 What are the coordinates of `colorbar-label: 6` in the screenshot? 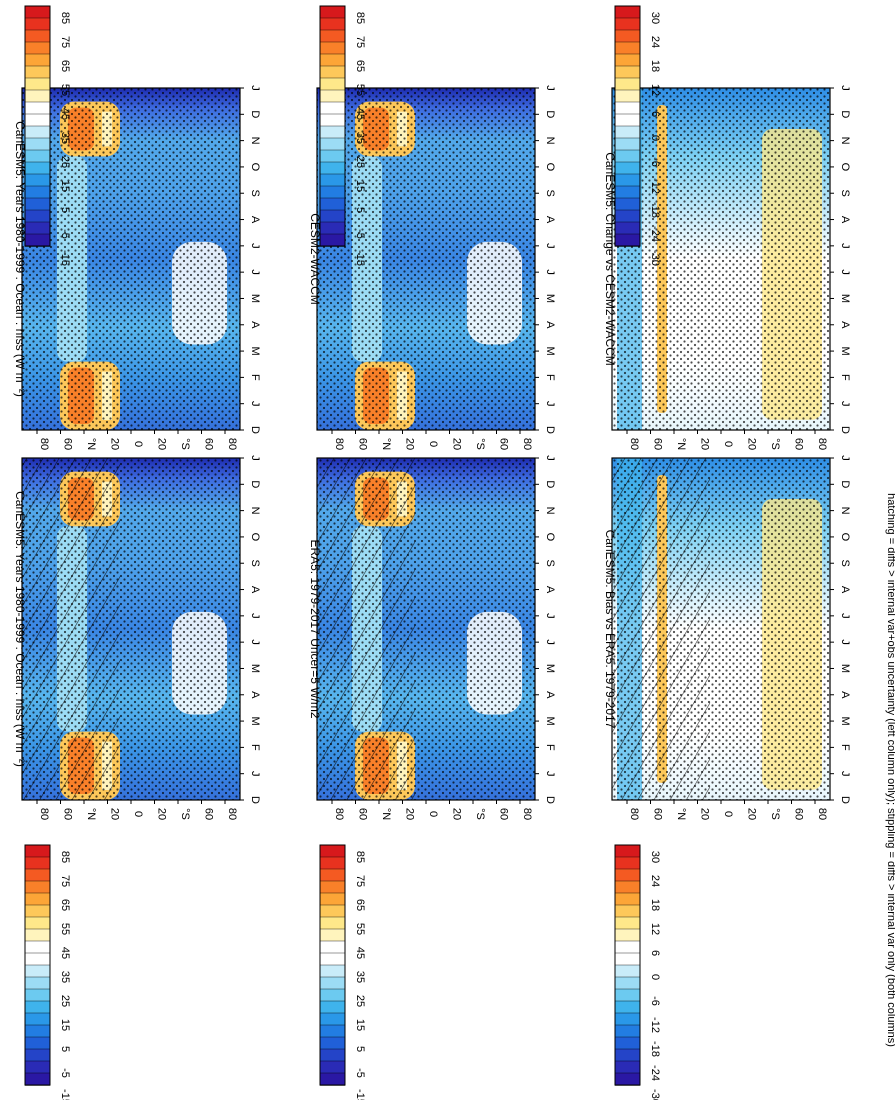 It's located at (655, 953).